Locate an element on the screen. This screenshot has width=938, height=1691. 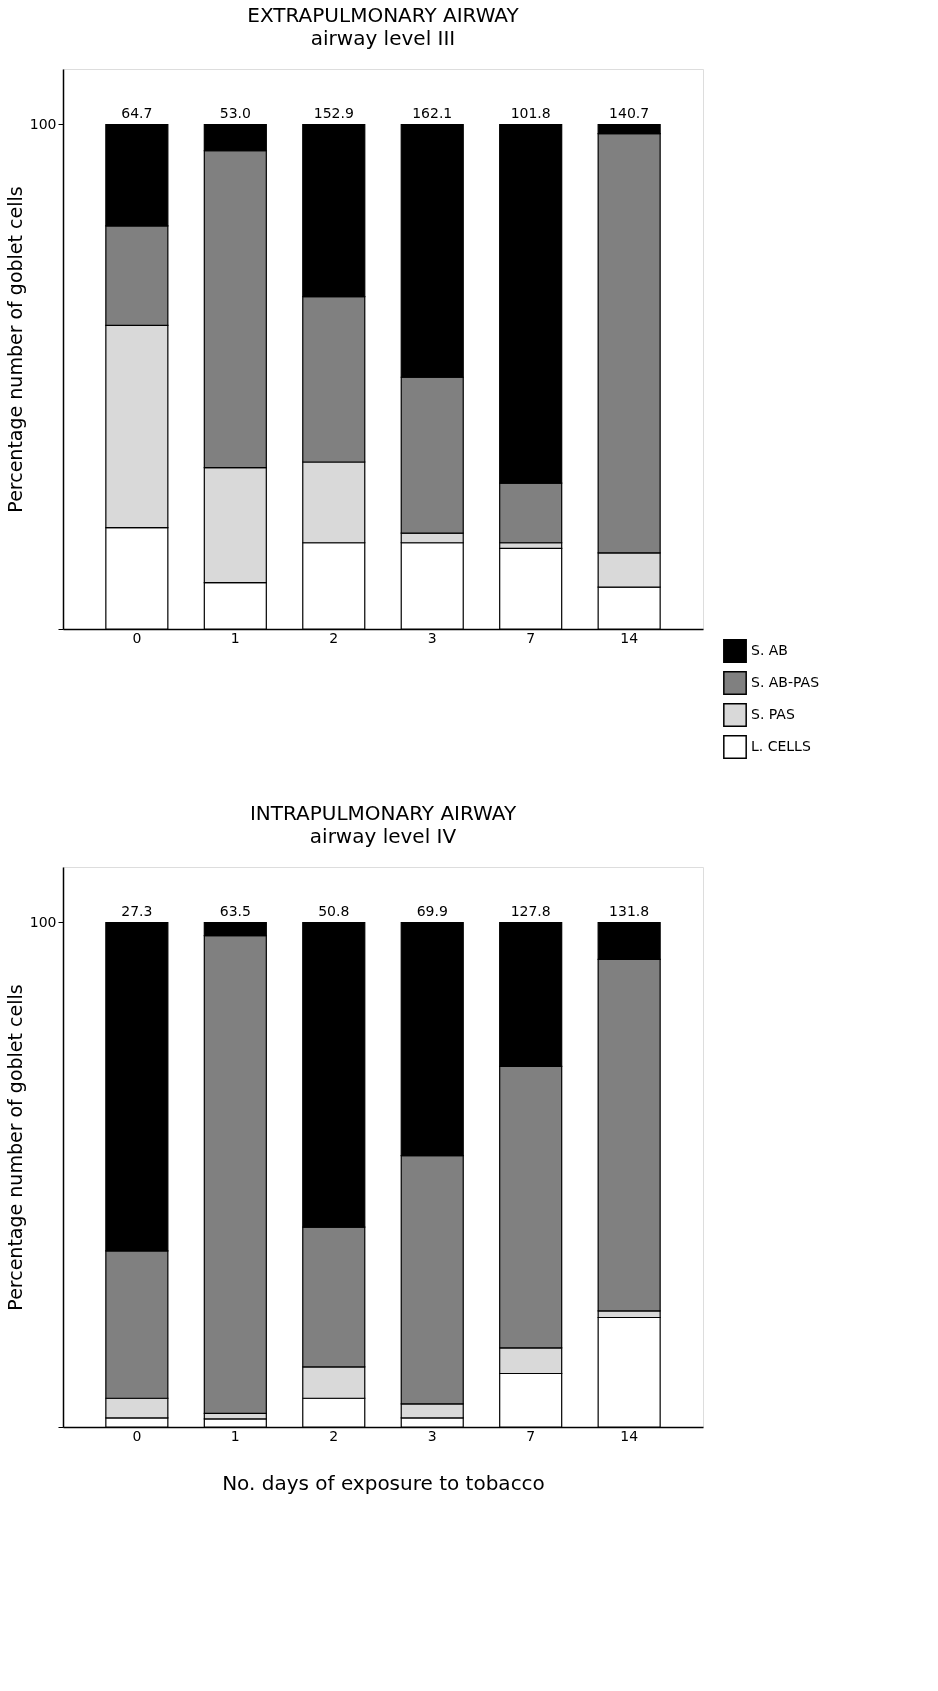
chart-subtitle: airway level III is located at coordinates (383, 38).